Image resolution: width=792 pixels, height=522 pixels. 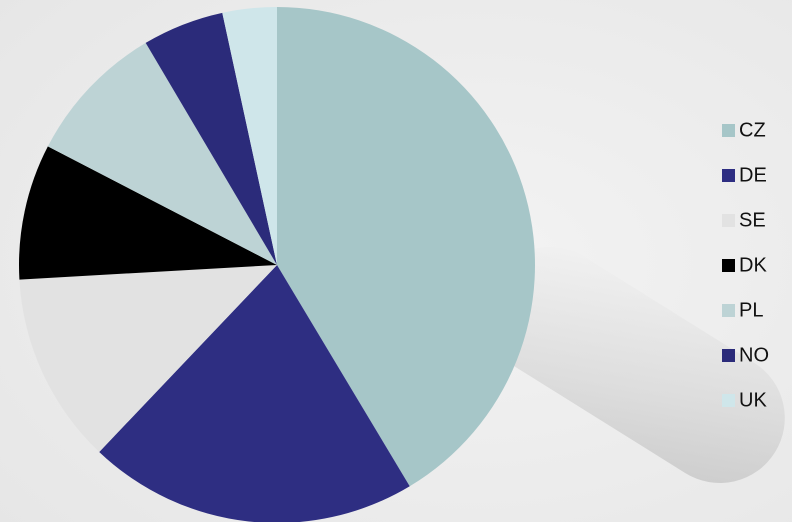 I want to click on legend-label: DK, so click(x=753, y=265).